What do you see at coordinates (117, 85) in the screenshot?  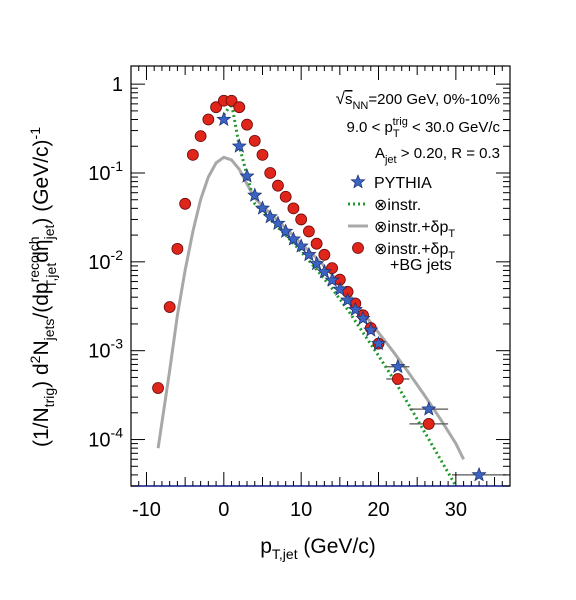 I see `y-tick-label: 1` at bounding box center [117, 85].